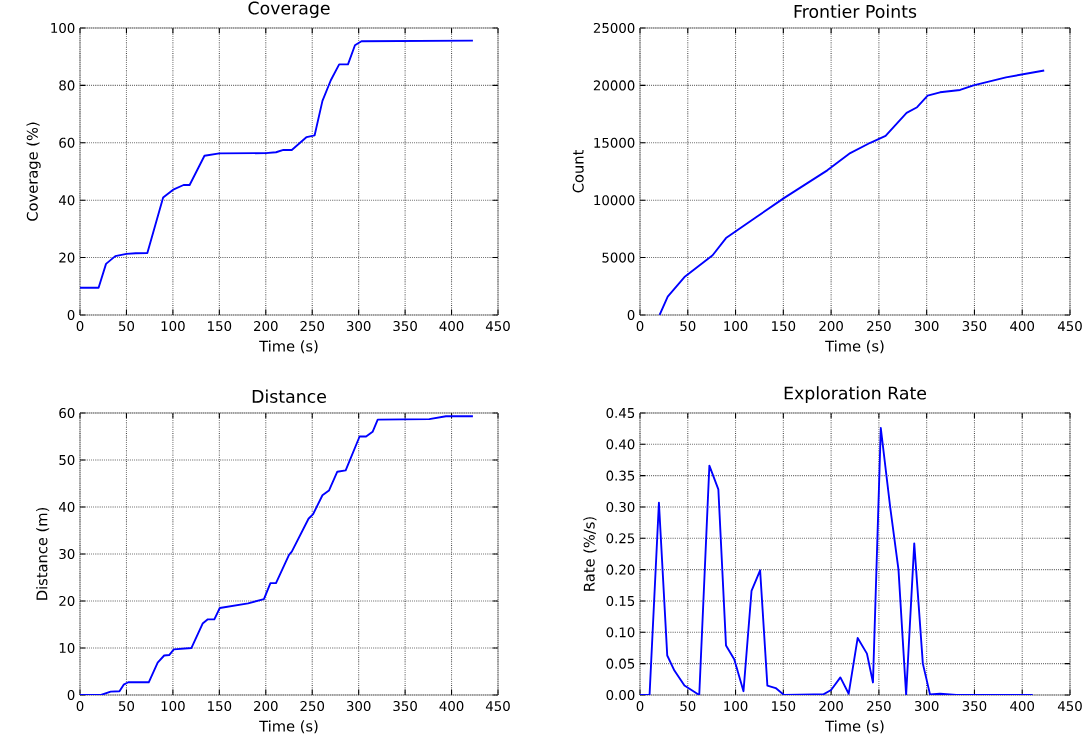  Describe the element at coordinates (578, 171) in the screenshot. I see `y-axis-title: Count` at that location.